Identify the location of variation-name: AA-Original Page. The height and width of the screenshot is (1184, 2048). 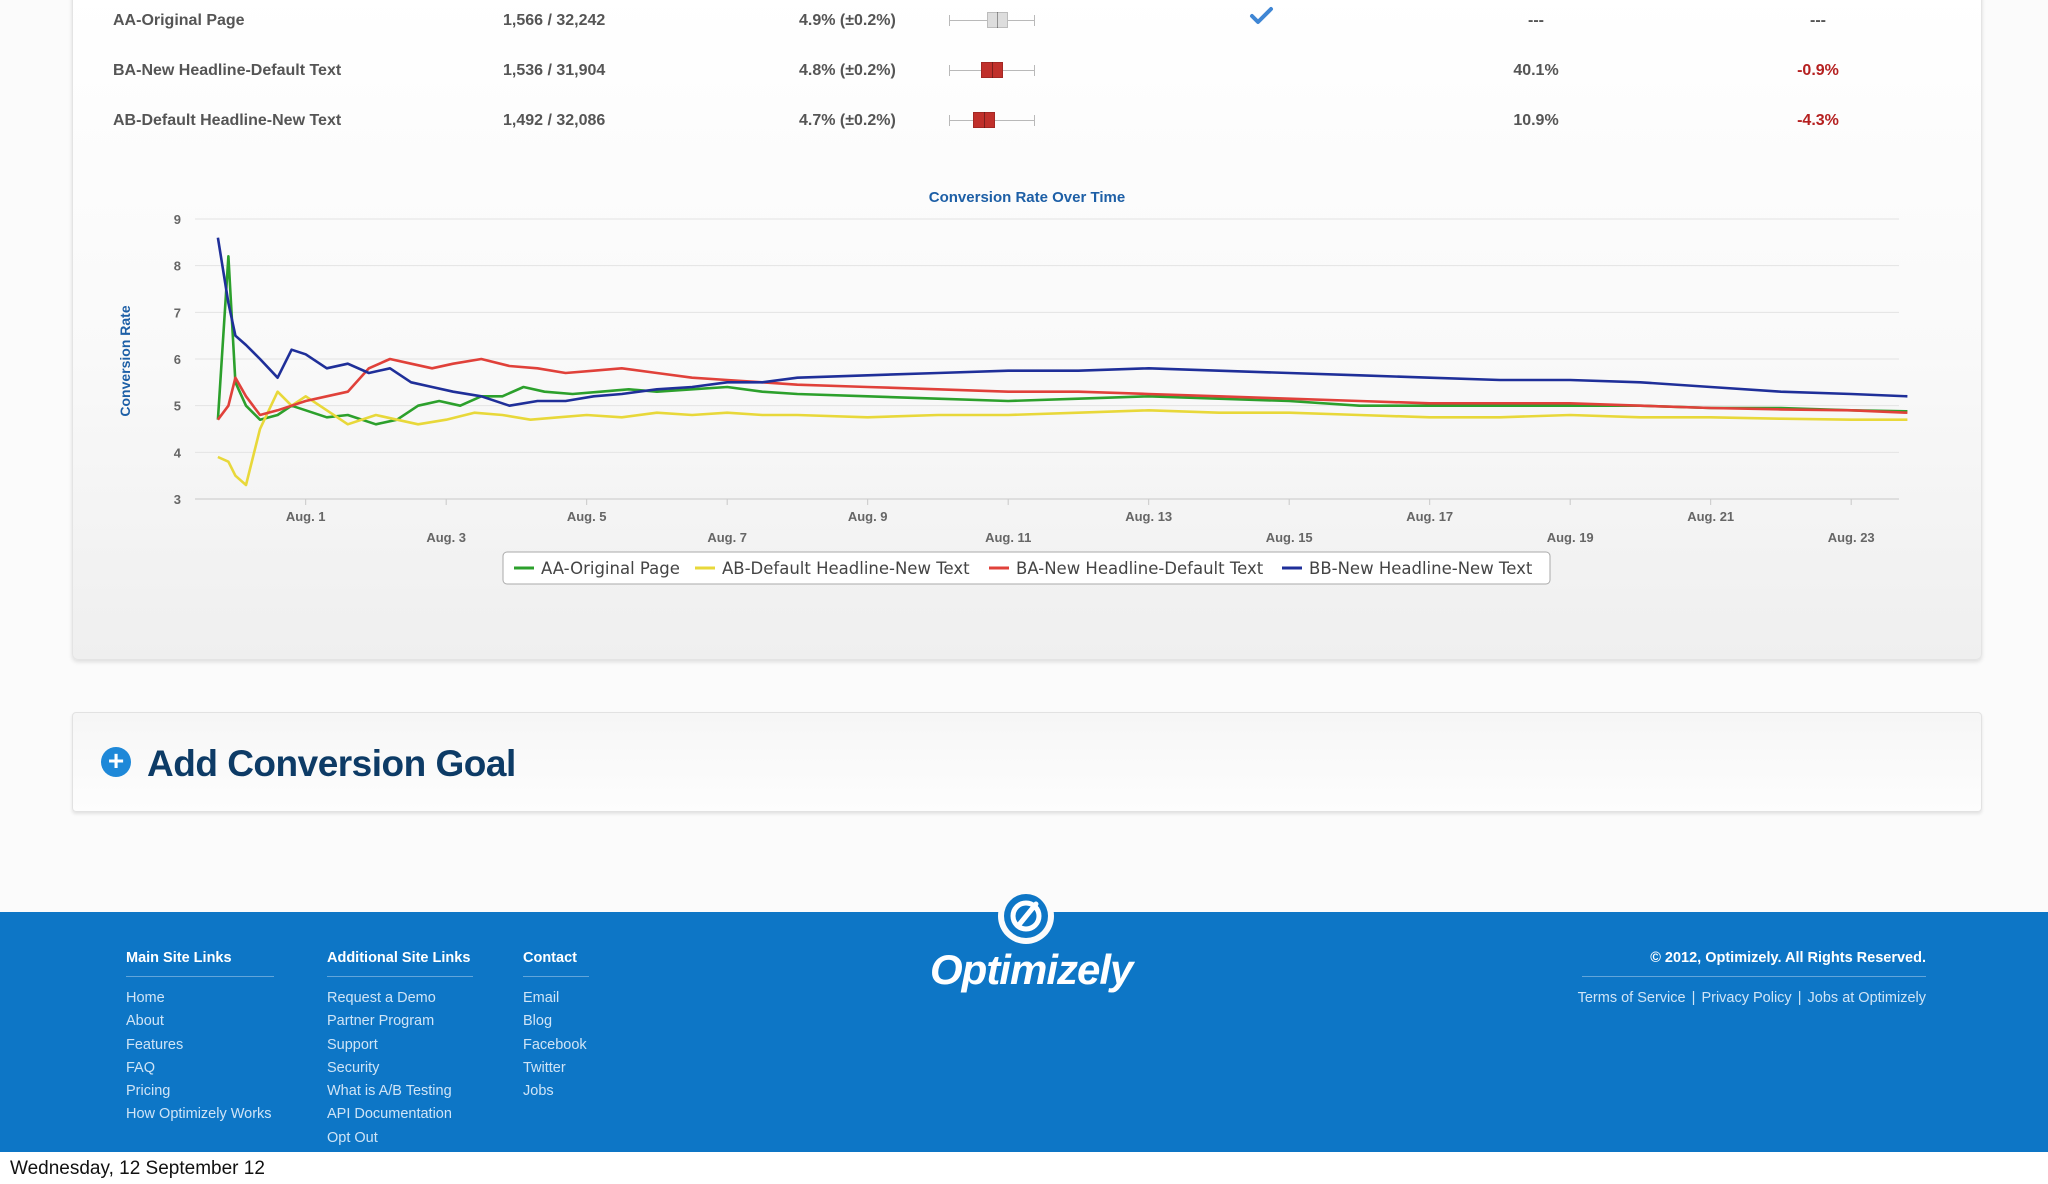
(179, 20).